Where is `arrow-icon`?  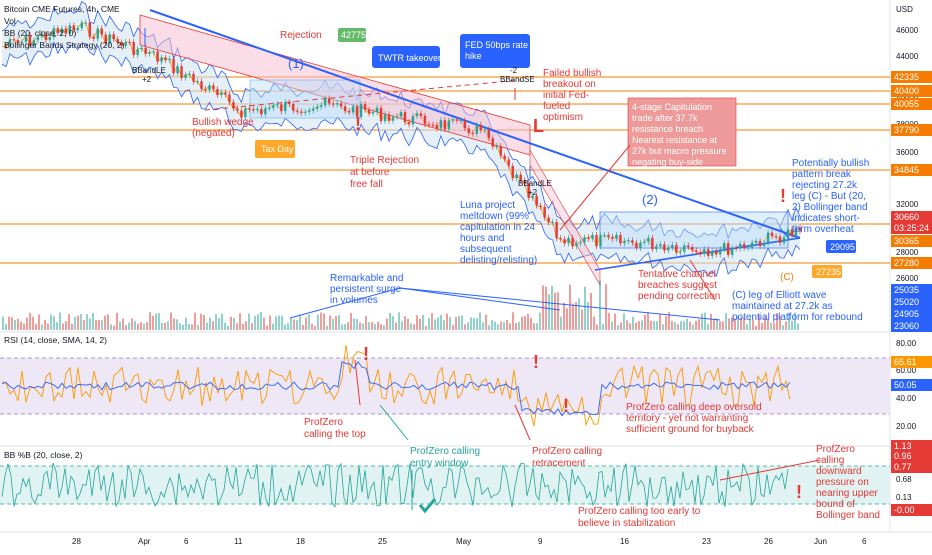
arrow-icon is located at coordinates (480, 299).